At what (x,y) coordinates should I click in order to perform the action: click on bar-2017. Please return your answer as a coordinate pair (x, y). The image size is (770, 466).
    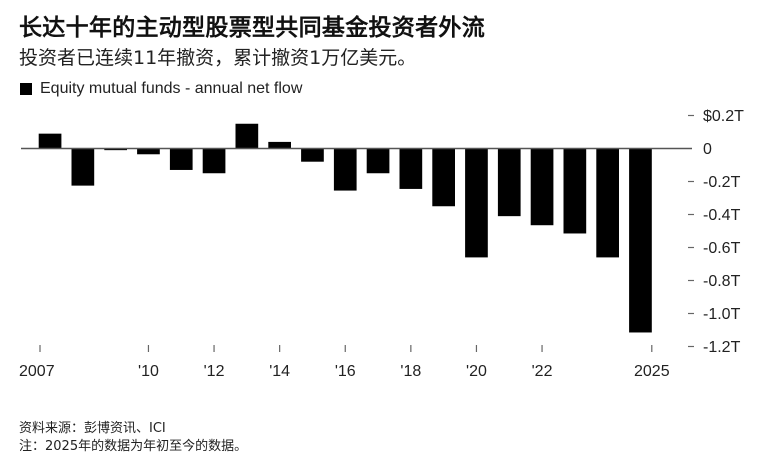
    Looking at the image, I should click on (378, 161).